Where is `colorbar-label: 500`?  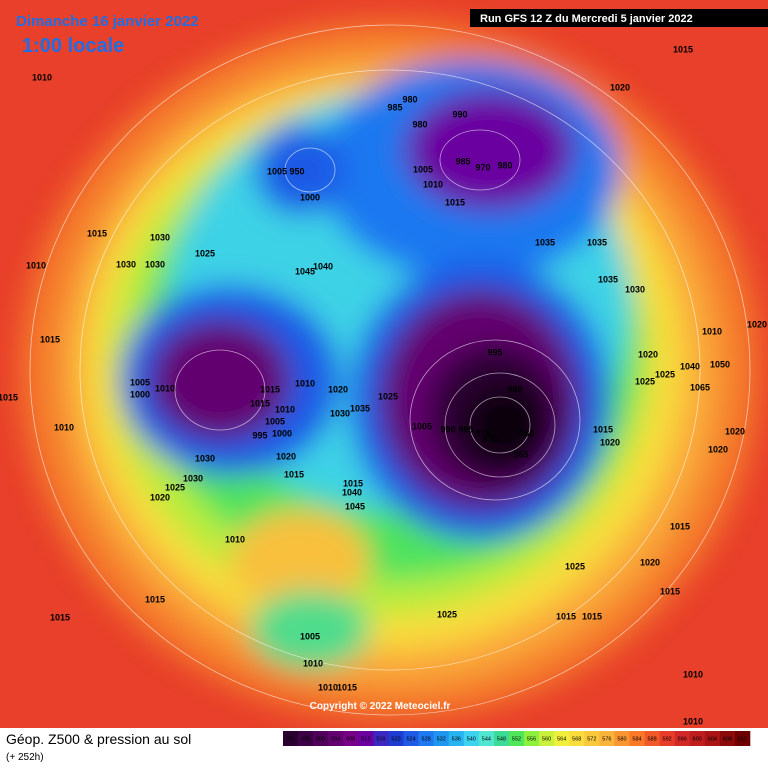 colorbar-label: 500 is located at coordinates (320, 739).